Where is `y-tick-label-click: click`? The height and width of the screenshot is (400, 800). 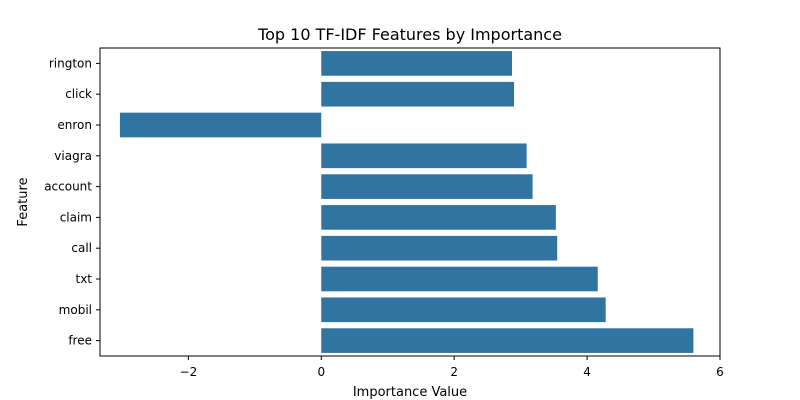
y-tick-label-click: click is located at coordinates (78, 94).